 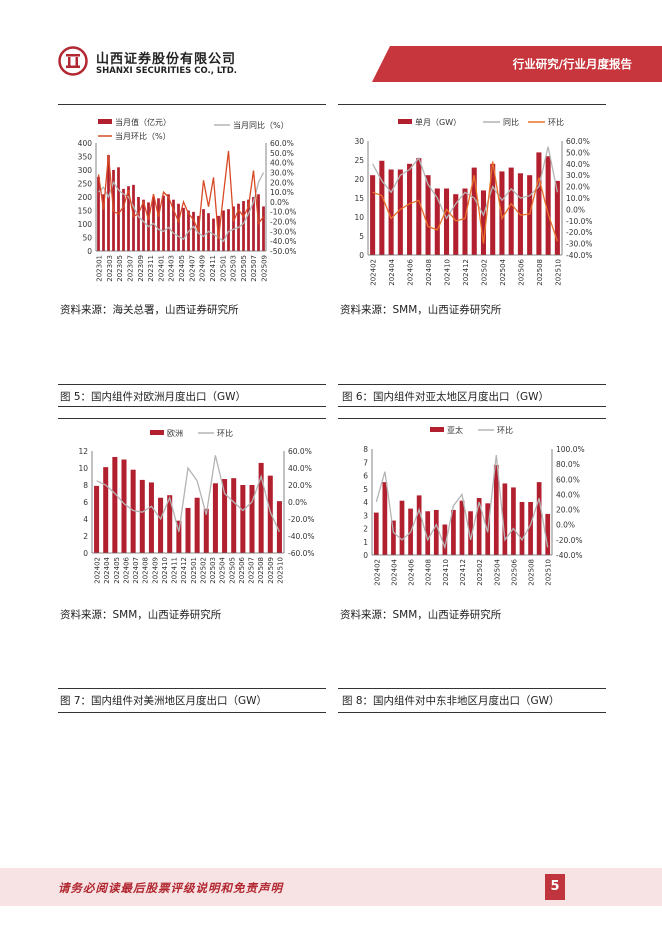 I want to click on x-tick-label: 202404, so click(x=107, y=569).